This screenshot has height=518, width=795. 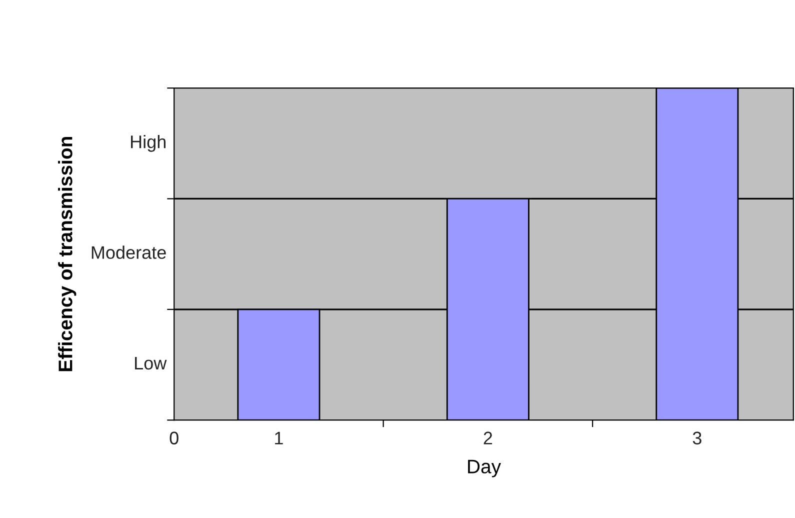 I want to click on text: Moderate, so click(x=129, y=252).